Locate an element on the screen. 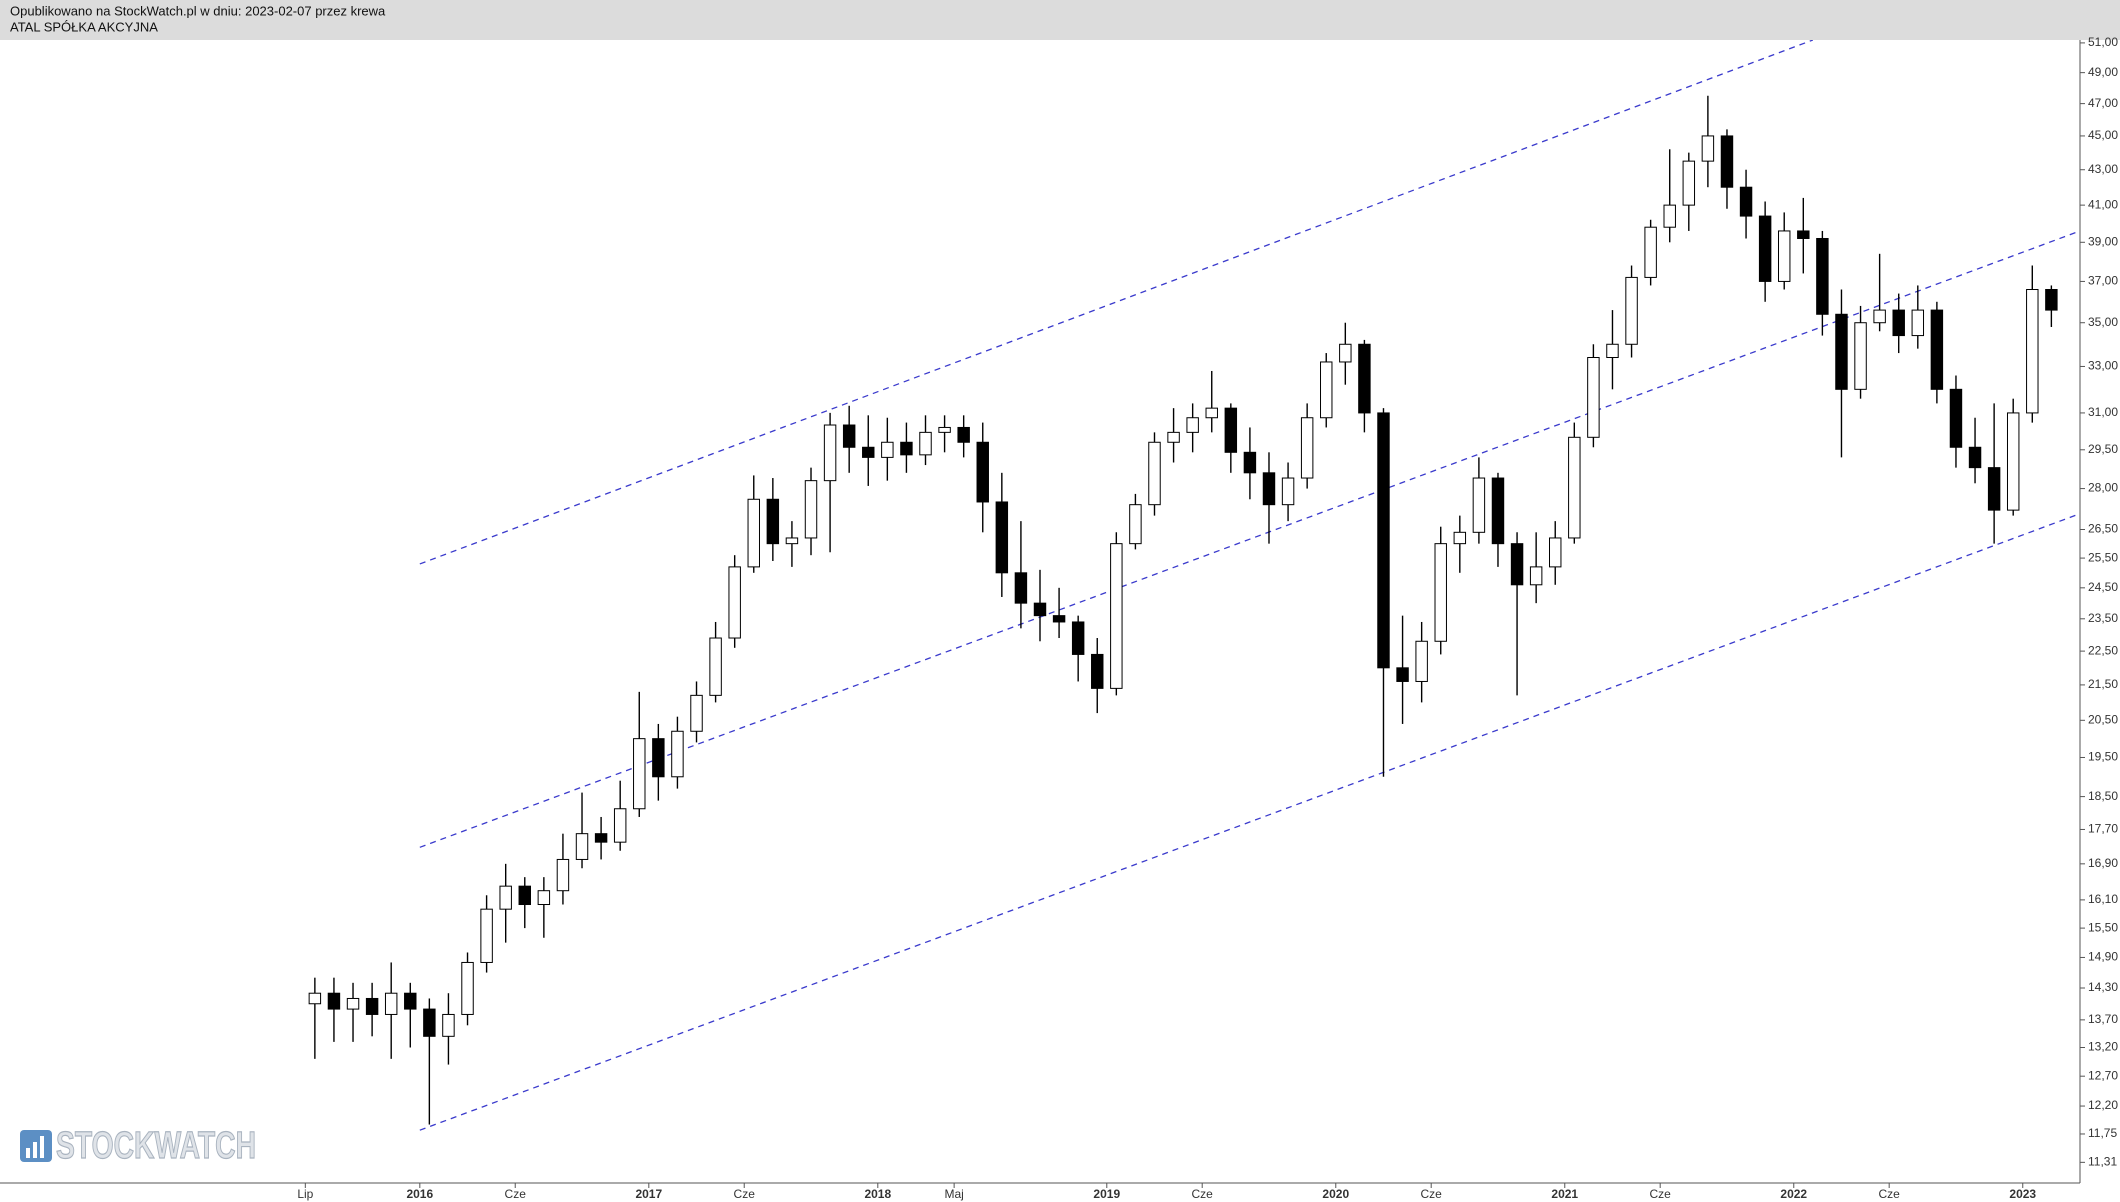 This screenshot has width=2120, height=1202. watermark: STOCKWATCH is located at coordinates (138, 1146).